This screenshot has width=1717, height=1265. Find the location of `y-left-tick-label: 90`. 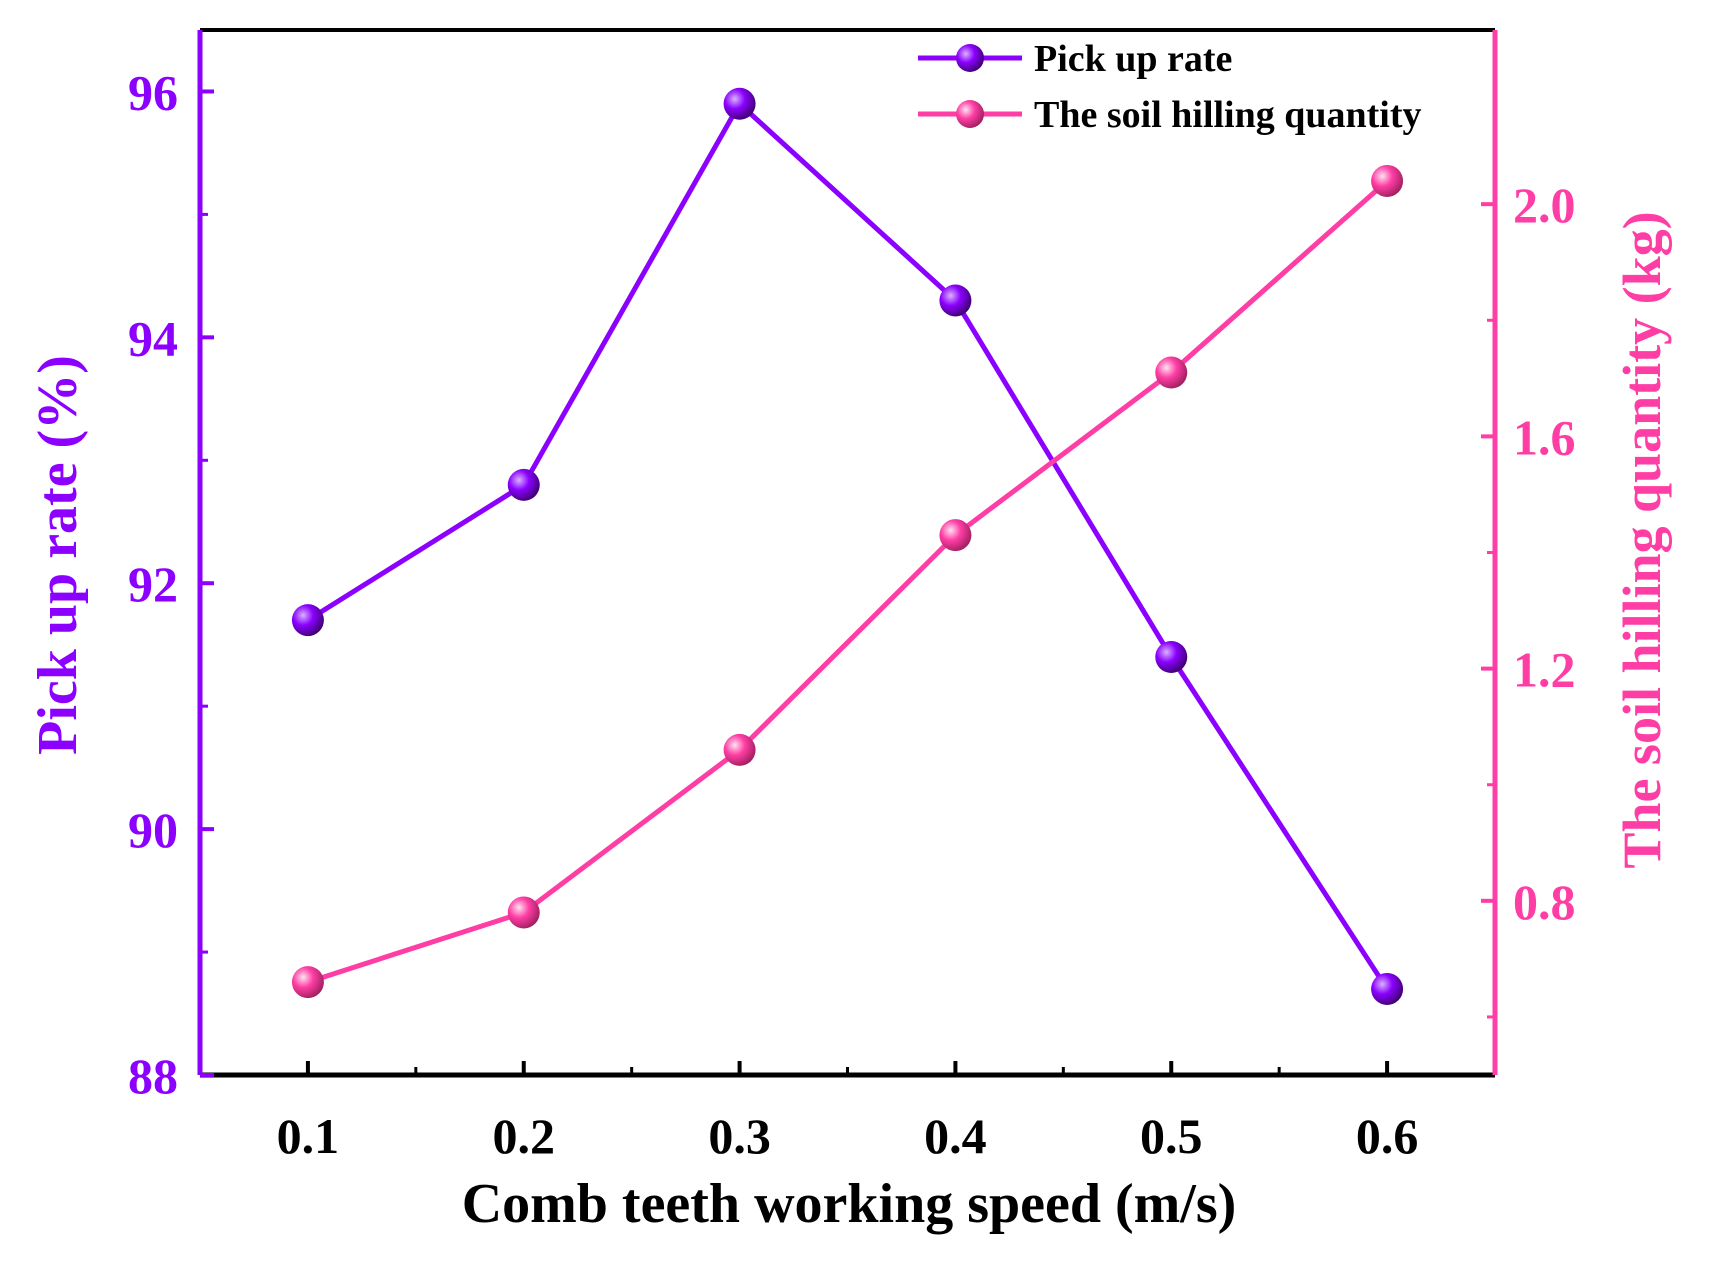

y-left-tick-label: 90 is located at coordinates (153, 830).